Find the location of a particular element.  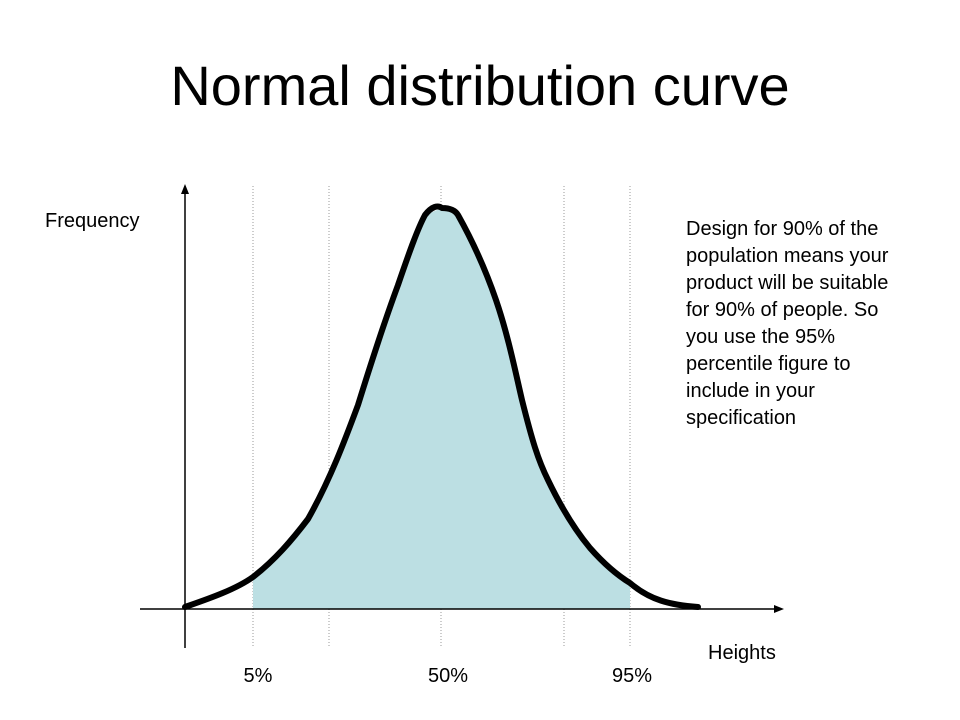

y-axis-label: Frequency is located at coordinates (92, 221).